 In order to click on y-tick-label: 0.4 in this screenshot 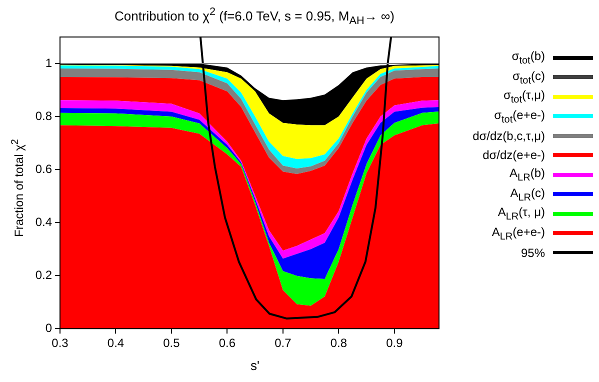, I will do `click(43, 221)`.